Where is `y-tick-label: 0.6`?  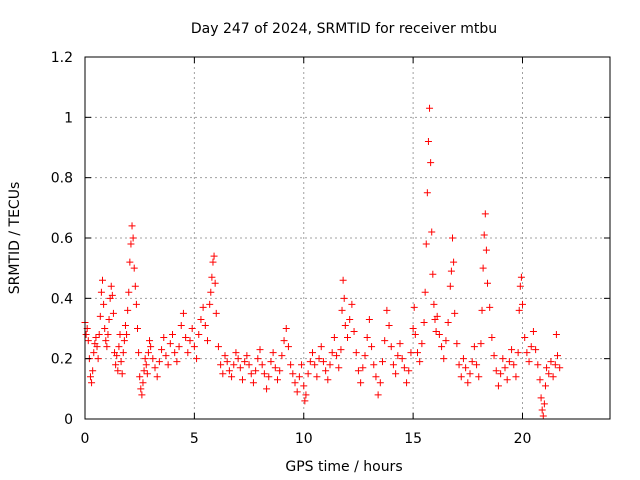
y-tick-label: 0.6 is located at coordinates (62, 239).